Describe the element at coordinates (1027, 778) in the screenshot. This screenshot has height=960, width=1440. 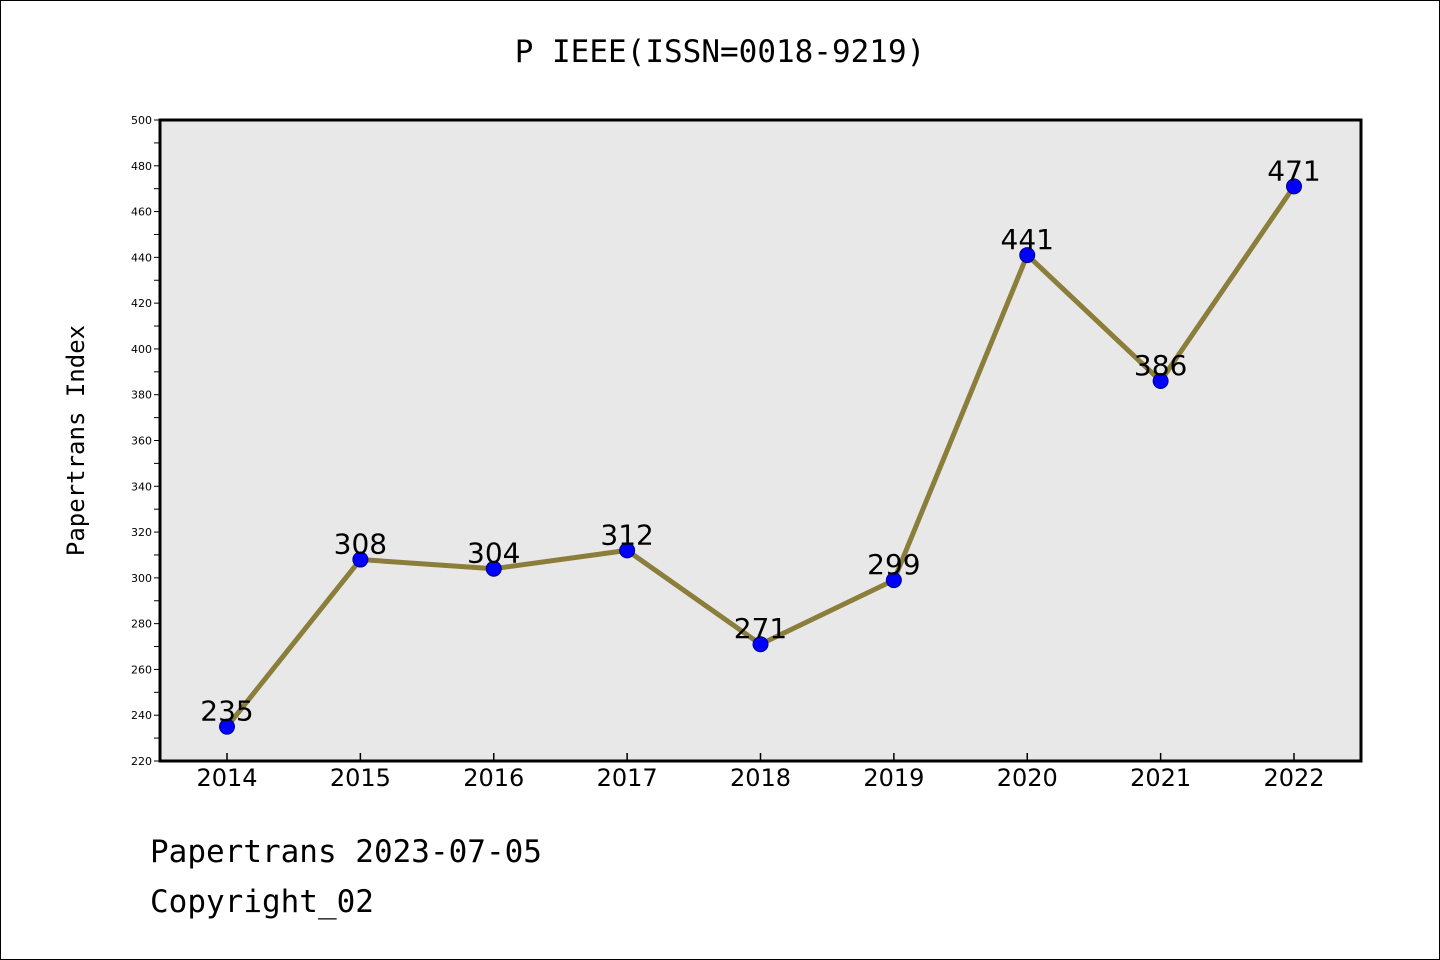
I see `x-tick-label: 2020` at that location.